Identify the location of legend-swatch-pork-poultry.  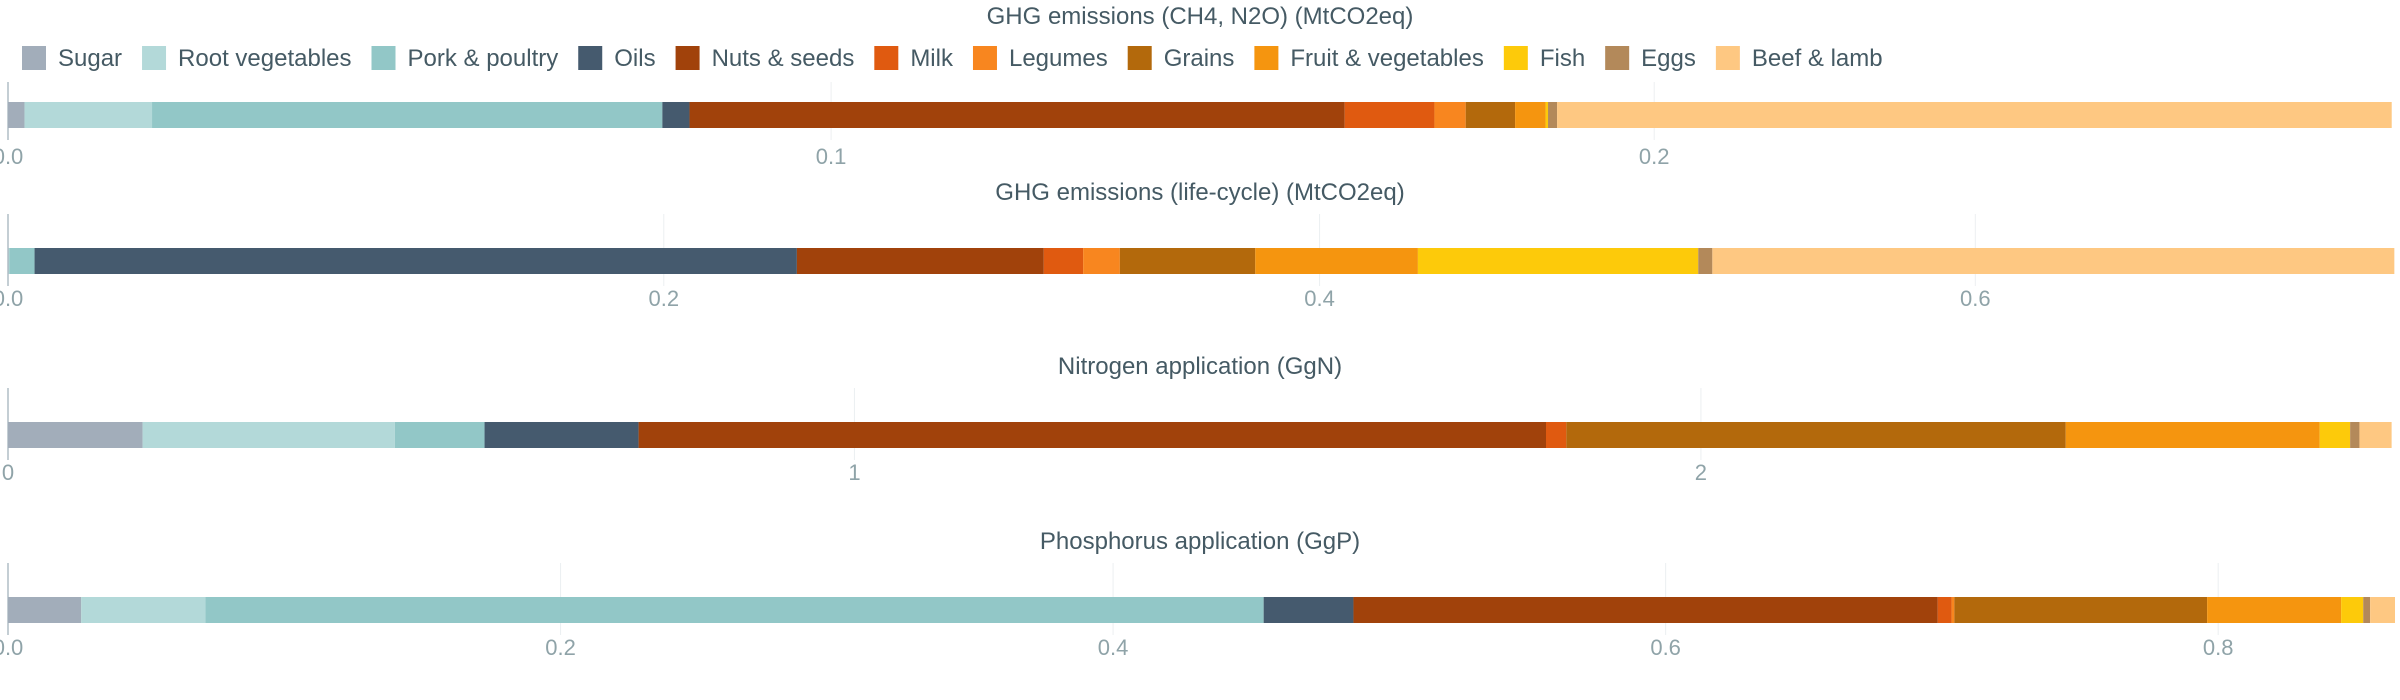
(383, 58).